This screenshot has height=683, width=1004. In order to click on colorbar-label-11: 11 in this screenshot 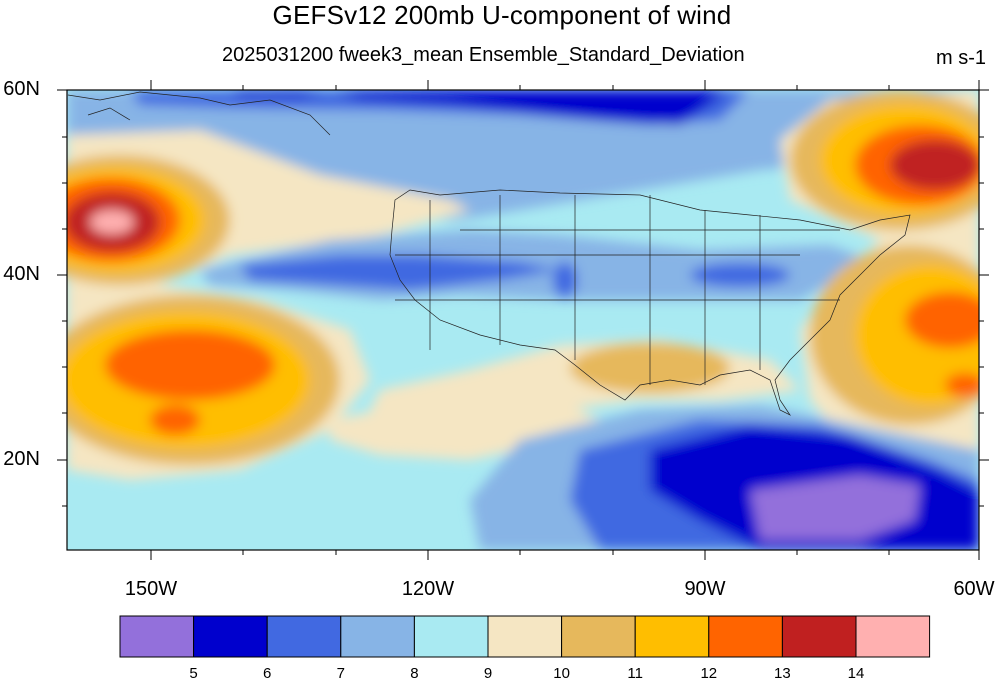, I will do `click(635, 673)`.